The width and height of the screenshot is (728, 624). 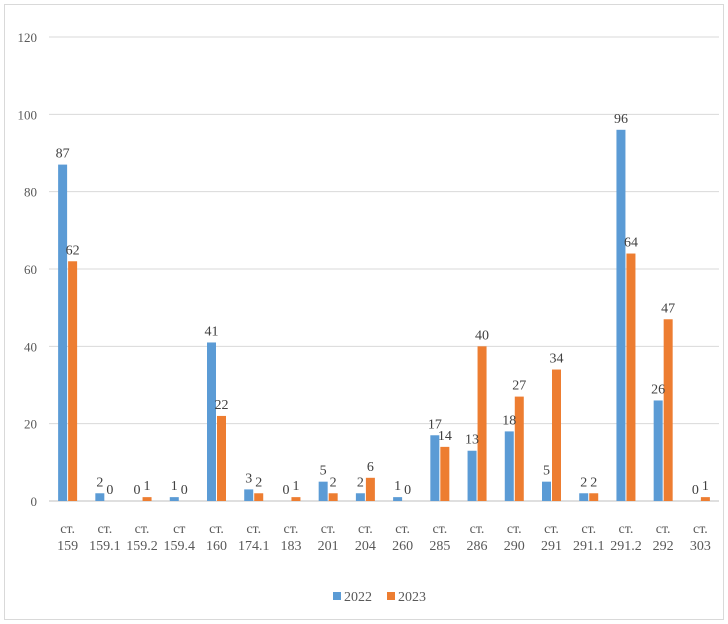 What do you see at coordinates (337, 596) in the screenshot?
I see `legend-swatch-2022` at bounding box center [337, 596].